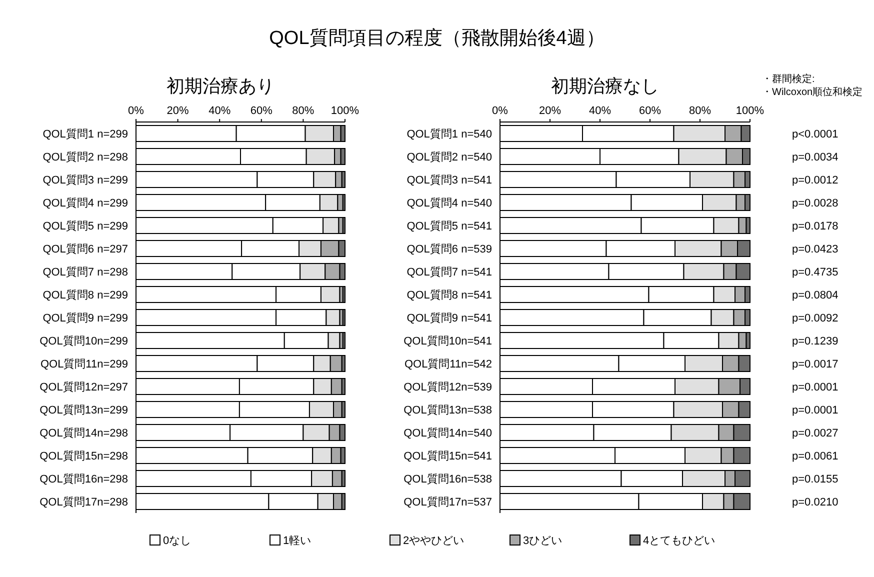  I want to click on y-tick-label: QOL質問17n=298, so click(84, 502).